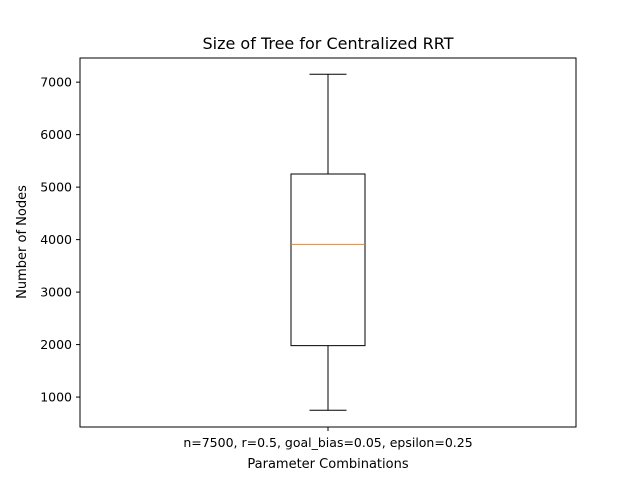 The height and width of the screenshot is (480, 640). I want to click on y-tick-label: 5000, so click(56, 187).